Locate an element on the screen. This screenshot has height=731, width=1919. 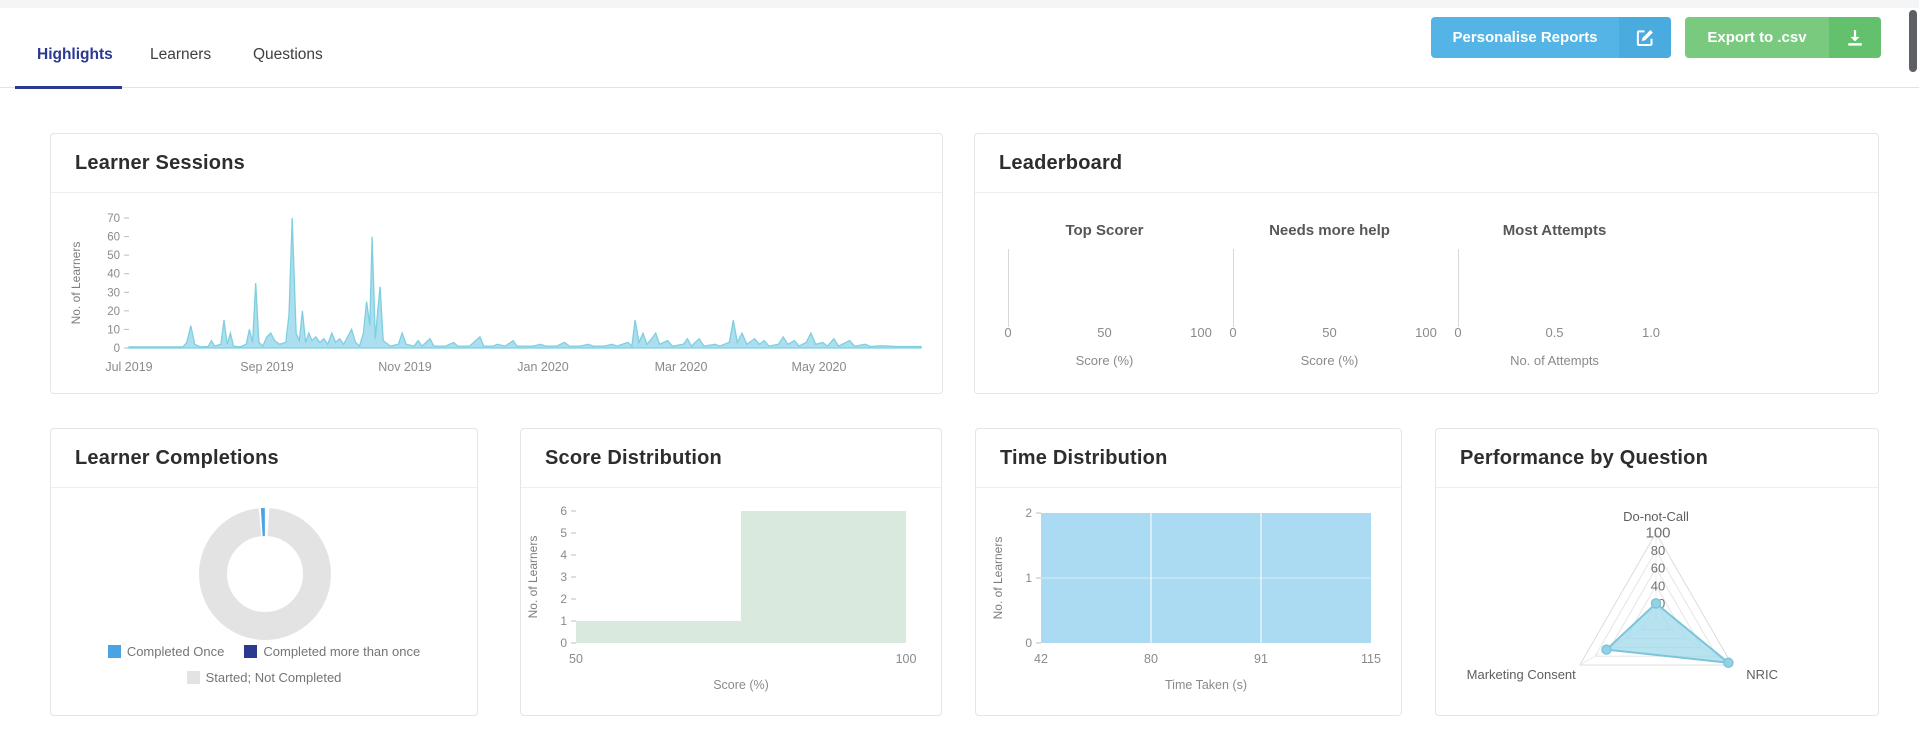
gauge-0: Top Scorer 0 50 100 Score (%) is located at coordinates (1118, 292).